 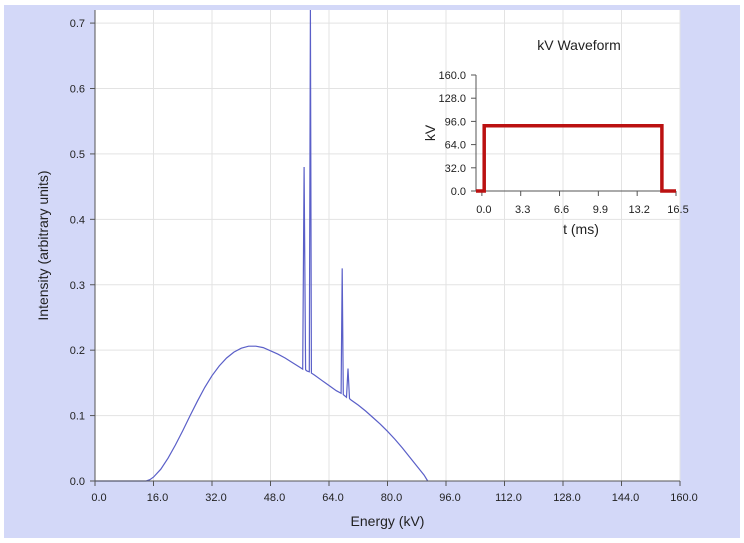 I want to click on kv-waveform-line, so click(x=576, y=158).